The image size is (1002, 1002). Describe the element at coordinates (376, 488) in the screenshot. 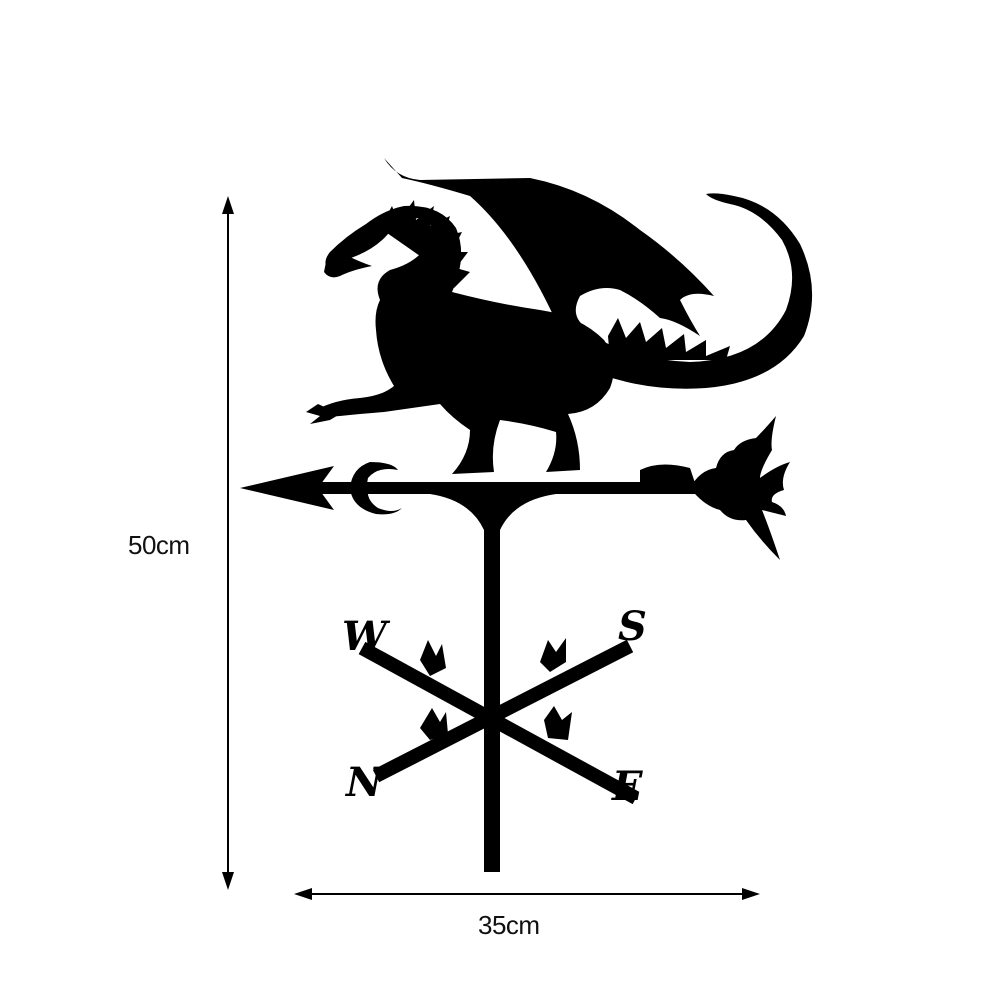

I see `arrow-claw-ornament-icon` at that location.